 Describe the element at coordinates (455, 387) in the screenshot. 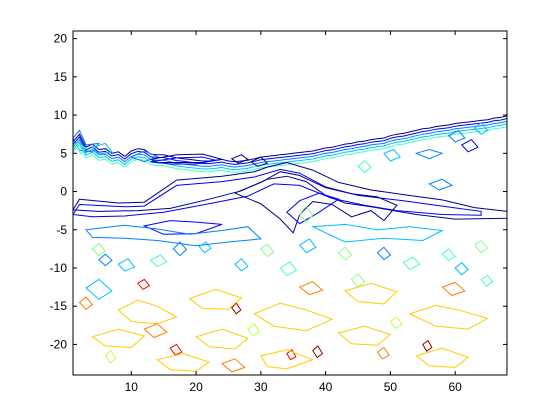

I see `x-tick-label: 60` at that location.